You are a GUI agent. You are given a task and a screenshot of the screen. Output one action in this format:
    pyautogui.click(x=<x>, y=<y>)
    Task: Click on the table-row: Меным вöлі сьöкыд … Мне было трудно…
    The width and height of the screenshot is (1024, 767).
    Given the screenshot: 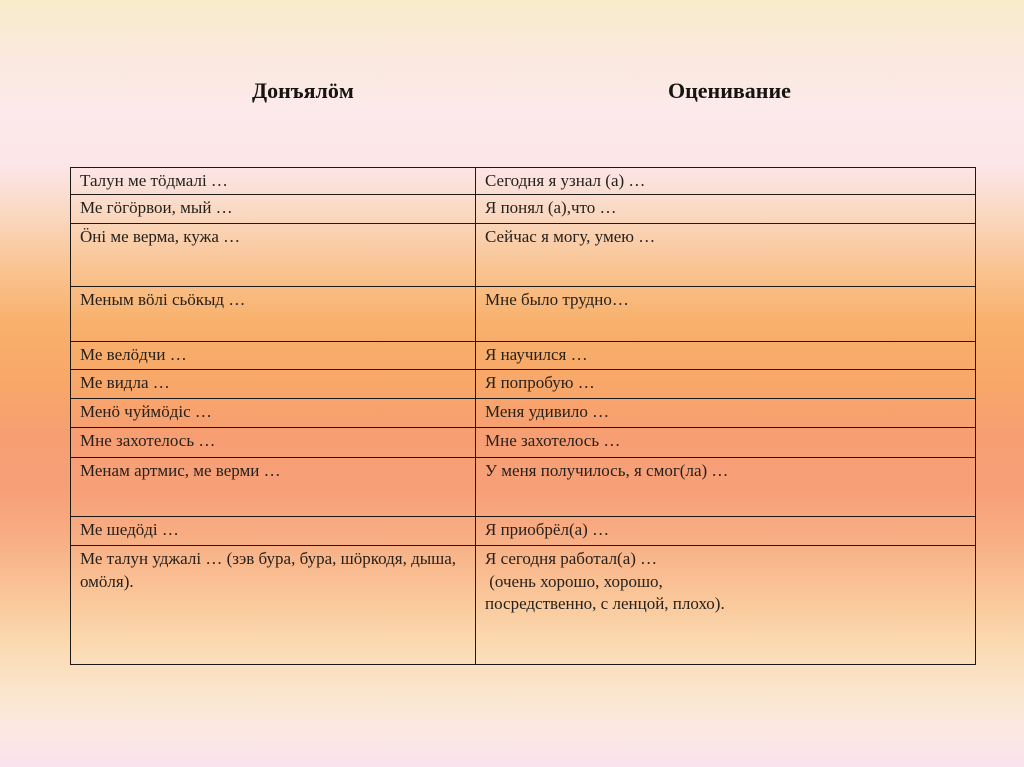 What is the action you would take?
    pyautogui.click(x=523, y=314)
    